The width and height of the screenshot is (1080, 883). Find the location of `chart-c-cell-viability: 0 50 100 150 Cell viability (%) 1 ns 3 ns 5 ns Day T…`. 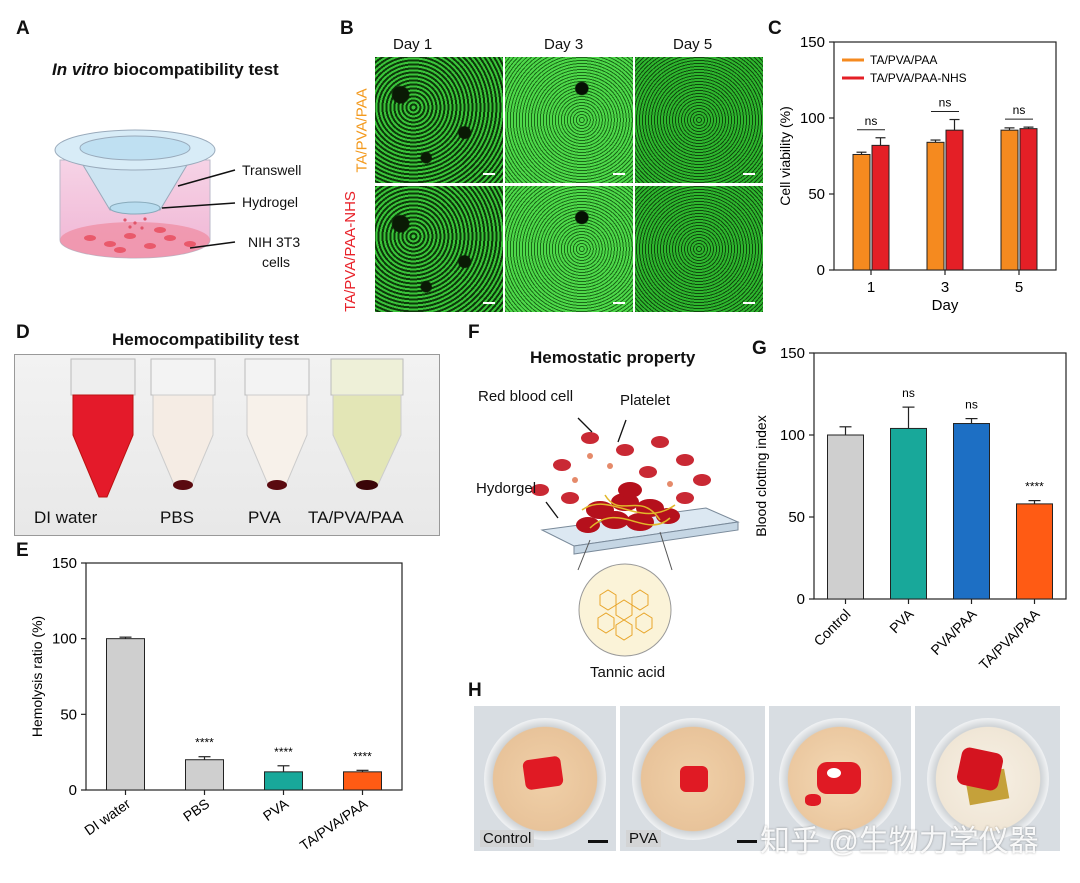

chart-c-cell-viability: 0 50 100 150 Cell viability (%) 1 ns 3 ns 5 ns Day T… is located at coordinates (917, 174).